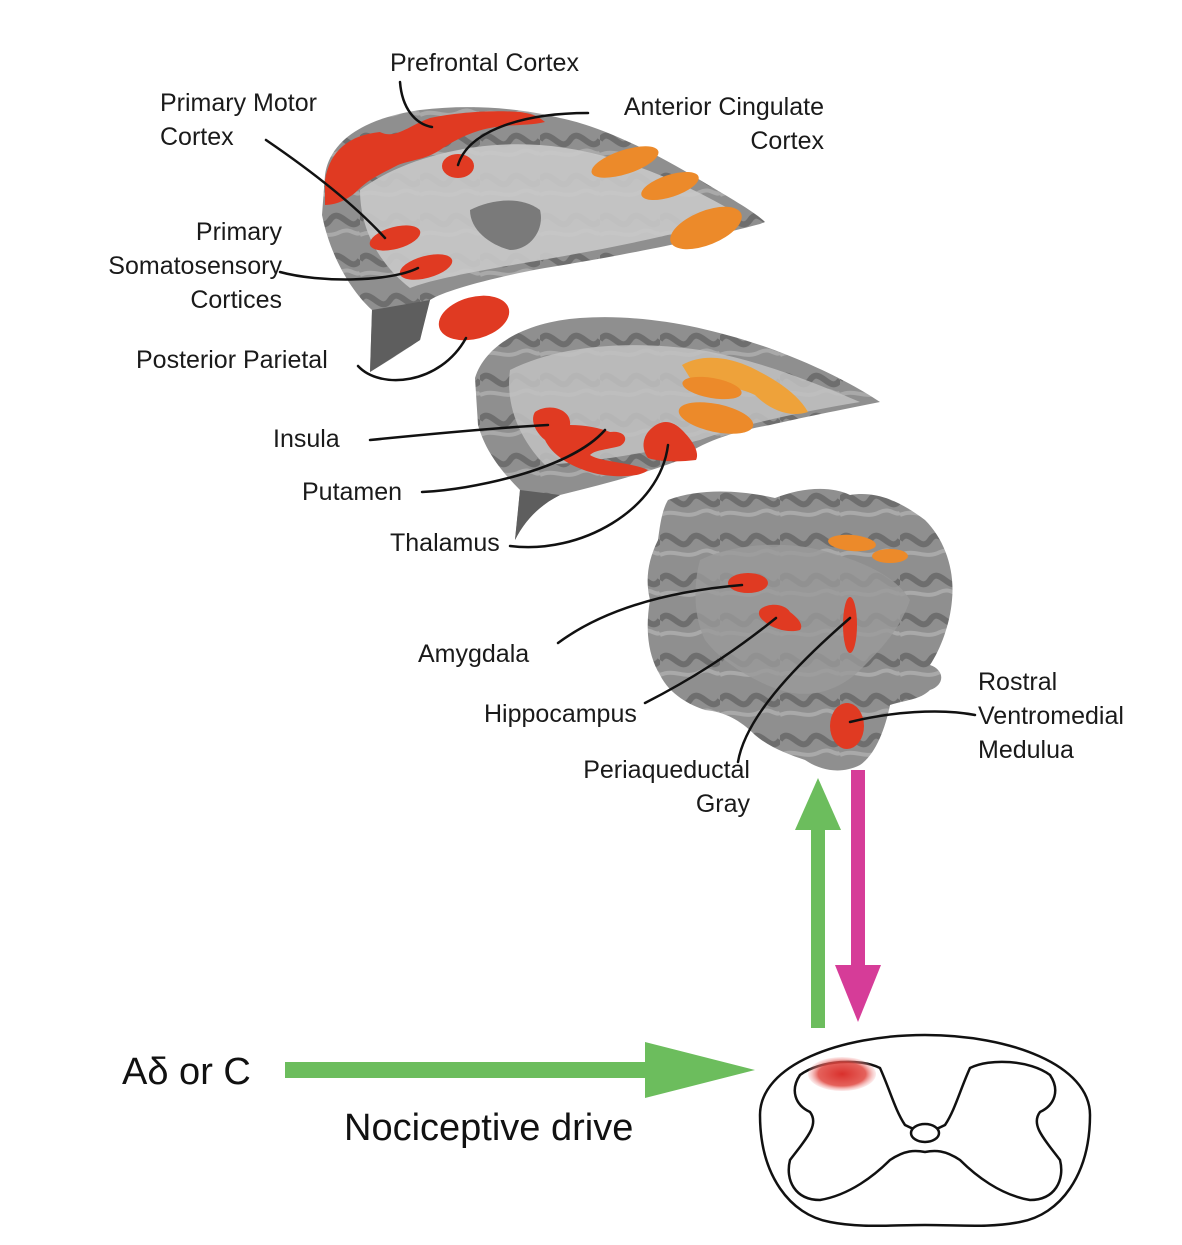 This screenshot has height=1245, width=1182. Describe the element at coordinates (550, 216) in the screenshot. I see `upper-slice-white-matter` at that location.